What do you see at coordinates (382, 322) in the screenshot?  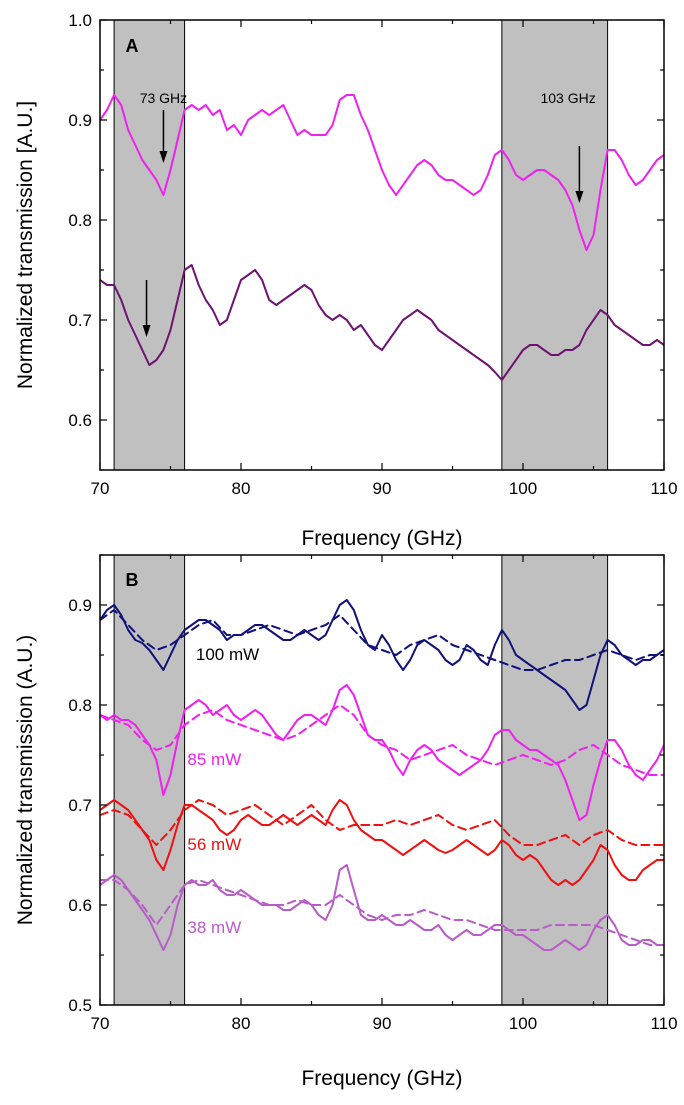 I see `series-line-1-solid` at bounding box center [382, 322].